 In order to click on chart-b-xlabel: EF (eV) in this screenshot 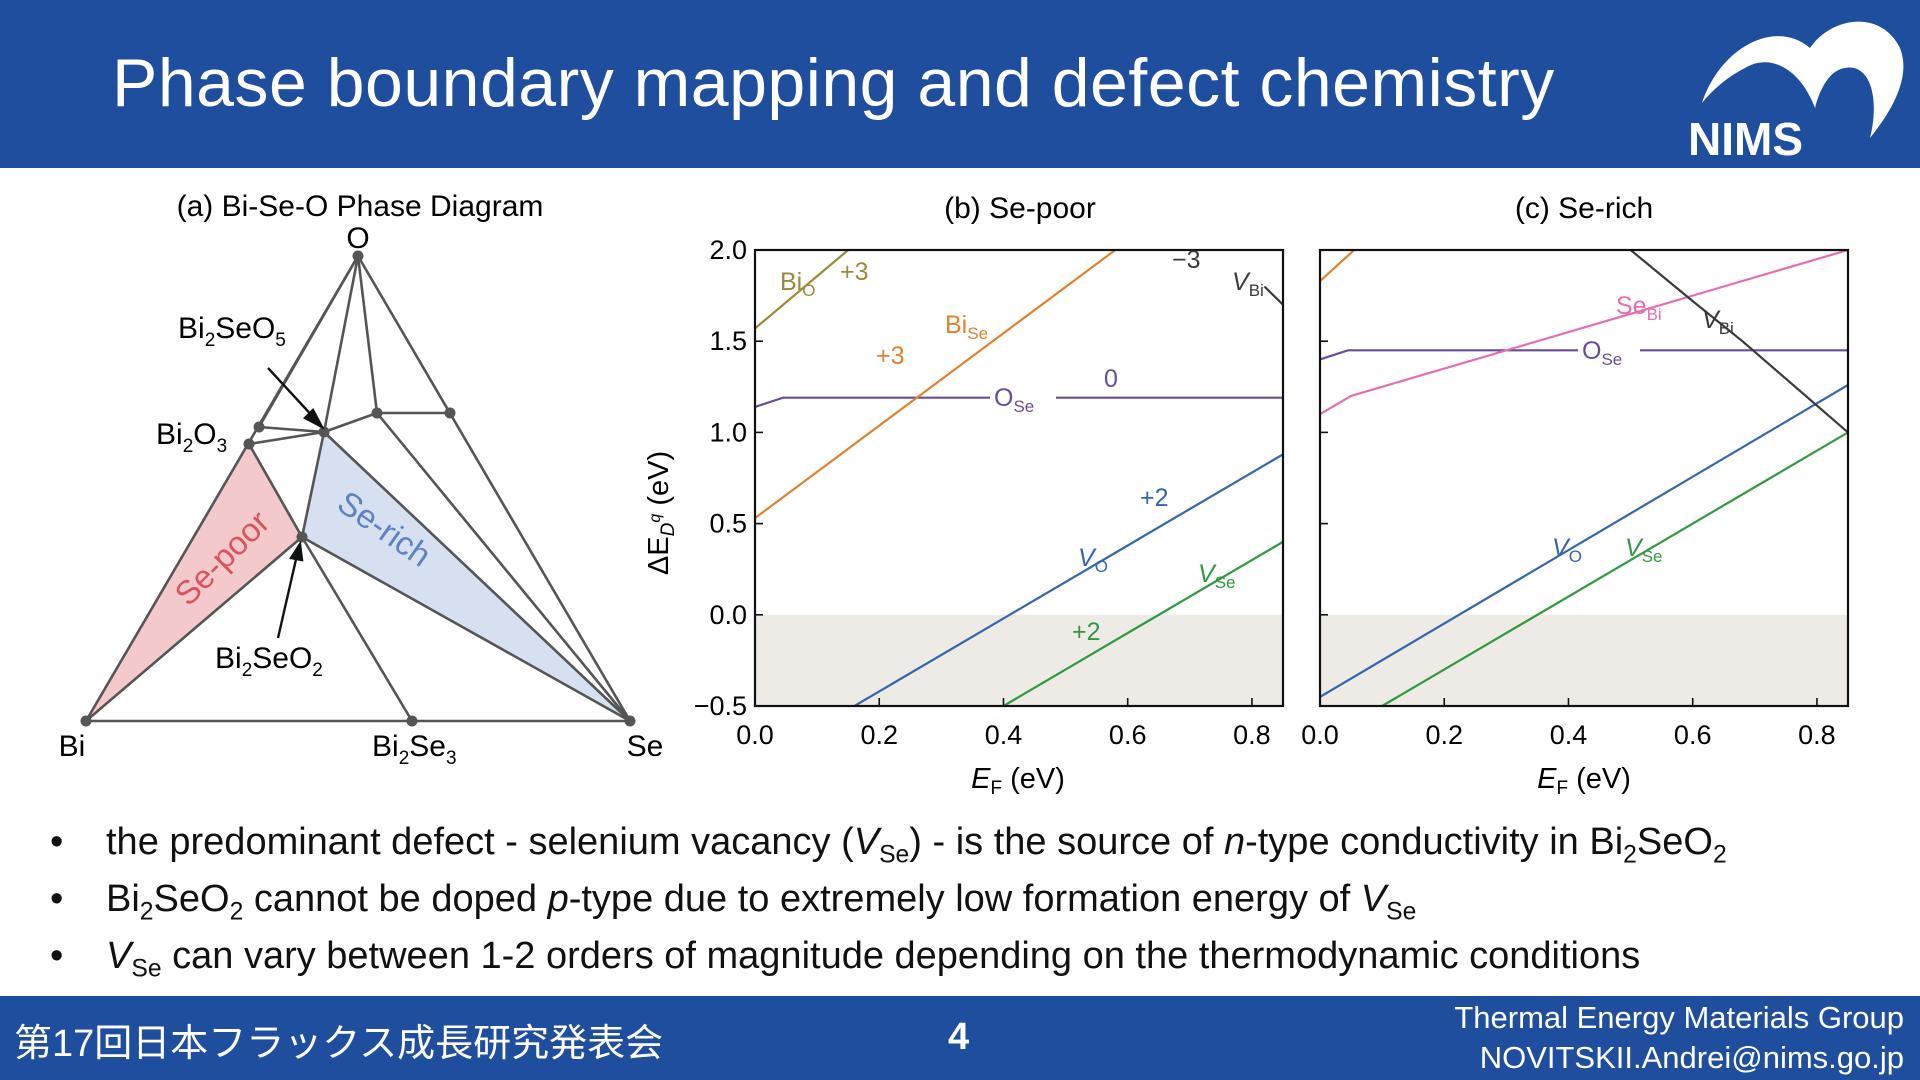, I will do `click(1018, 781)`.